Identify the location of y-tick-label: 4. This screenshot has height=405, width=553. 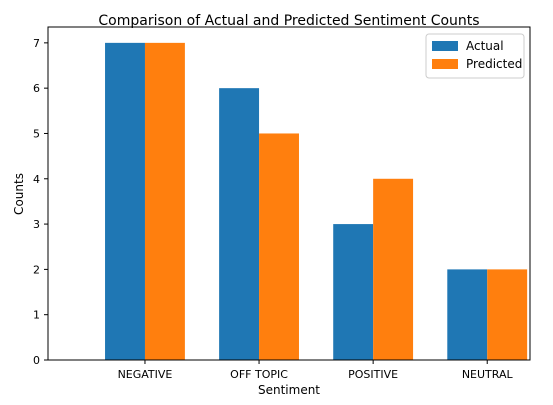
(36, 179).